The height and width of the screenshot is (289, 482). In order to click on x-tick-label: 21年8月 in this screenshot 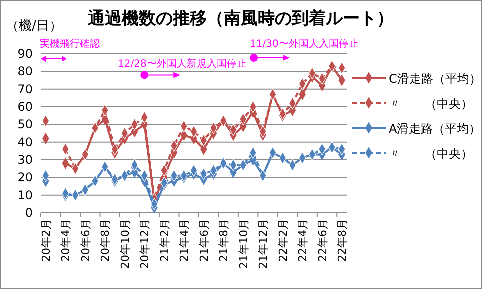, I will do `click(224, 240)`.